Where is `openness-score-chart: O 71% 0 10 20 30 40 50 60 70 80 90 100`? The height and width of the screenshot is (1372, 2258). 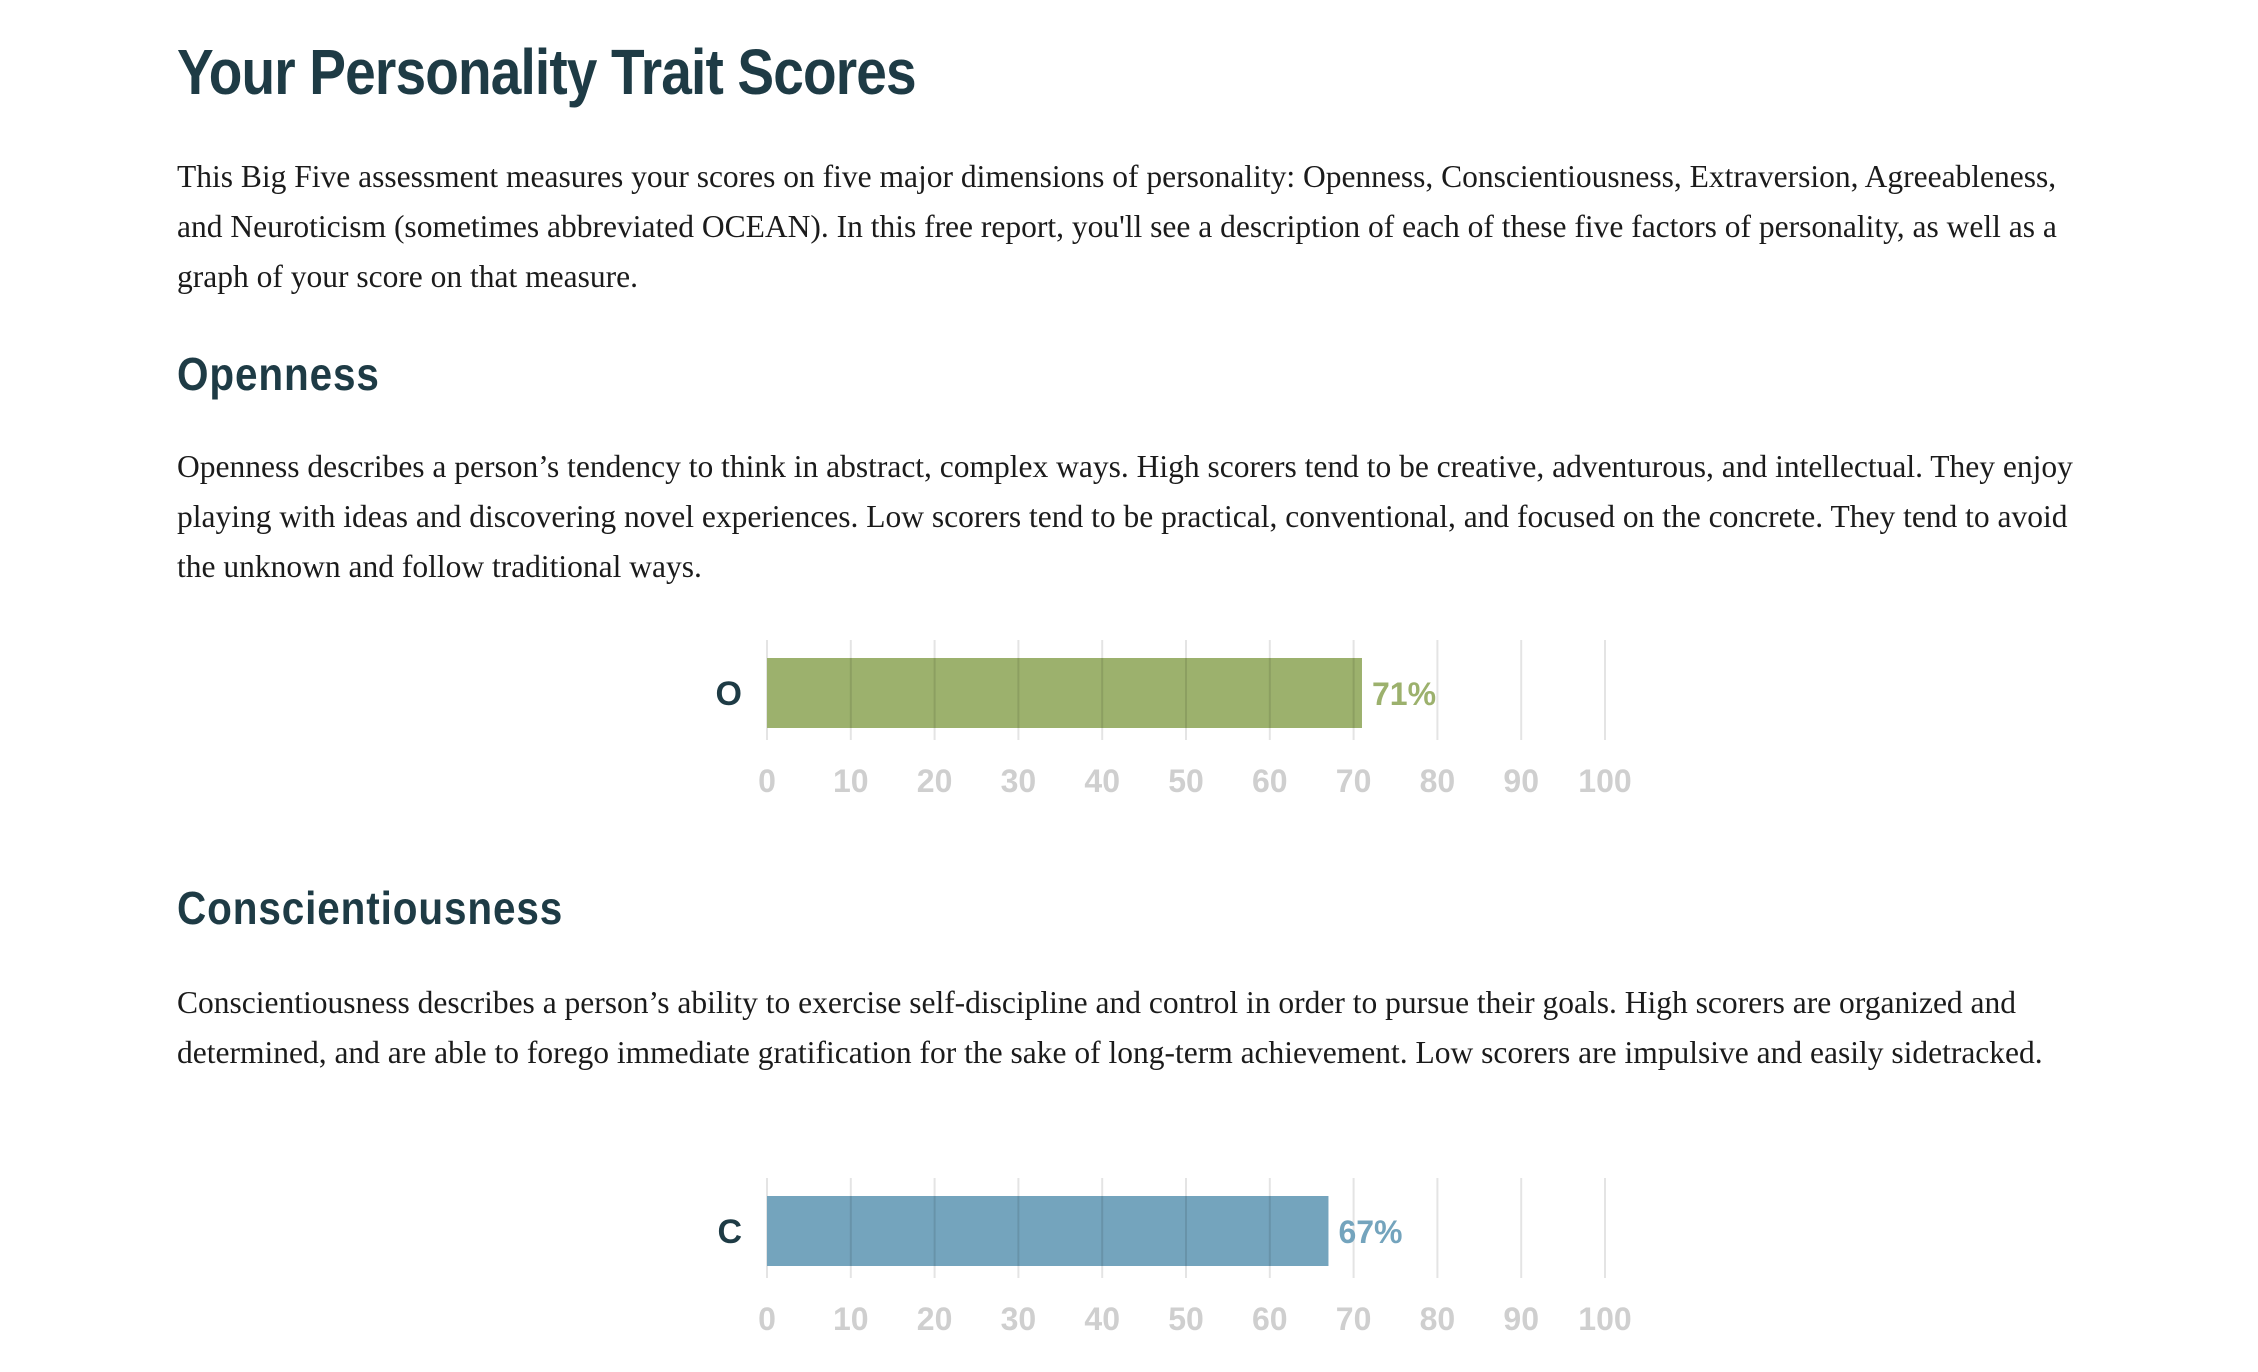
openness-score-chart: O 71% 0 10 20 30 40 50 60 70 80 90 100 is located at coordinates (1174, 719).